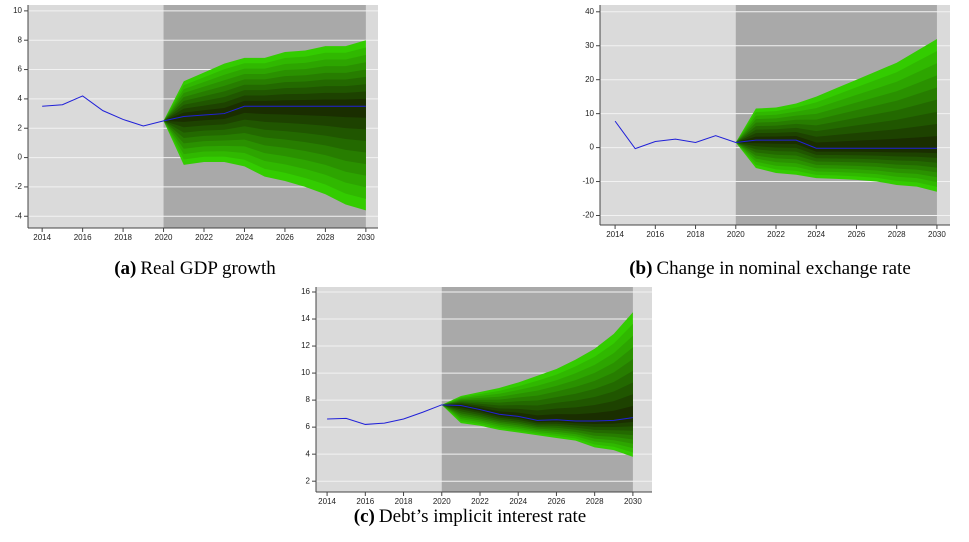 This screenshot has width=969, height=542. Describe the element at coordinates (364, 516) in the screenshot. I see `caption-label: (c)` at that location.